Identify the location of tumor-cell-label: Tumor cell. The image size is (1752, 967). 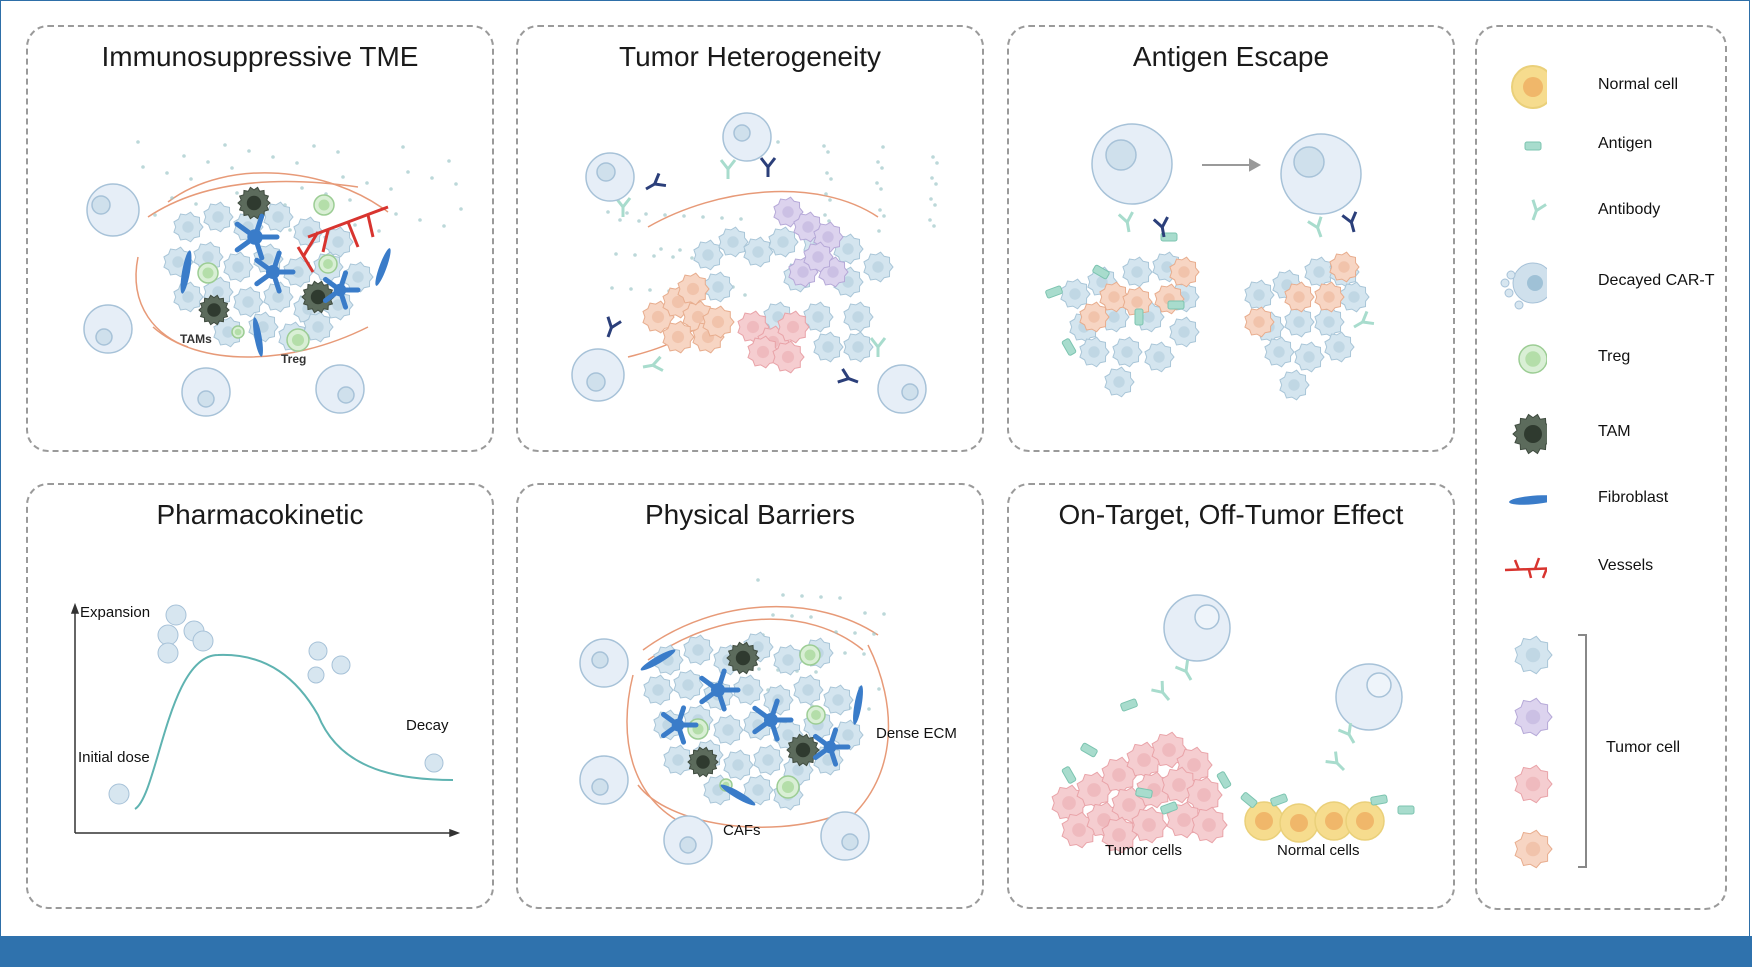
(1643, 747).